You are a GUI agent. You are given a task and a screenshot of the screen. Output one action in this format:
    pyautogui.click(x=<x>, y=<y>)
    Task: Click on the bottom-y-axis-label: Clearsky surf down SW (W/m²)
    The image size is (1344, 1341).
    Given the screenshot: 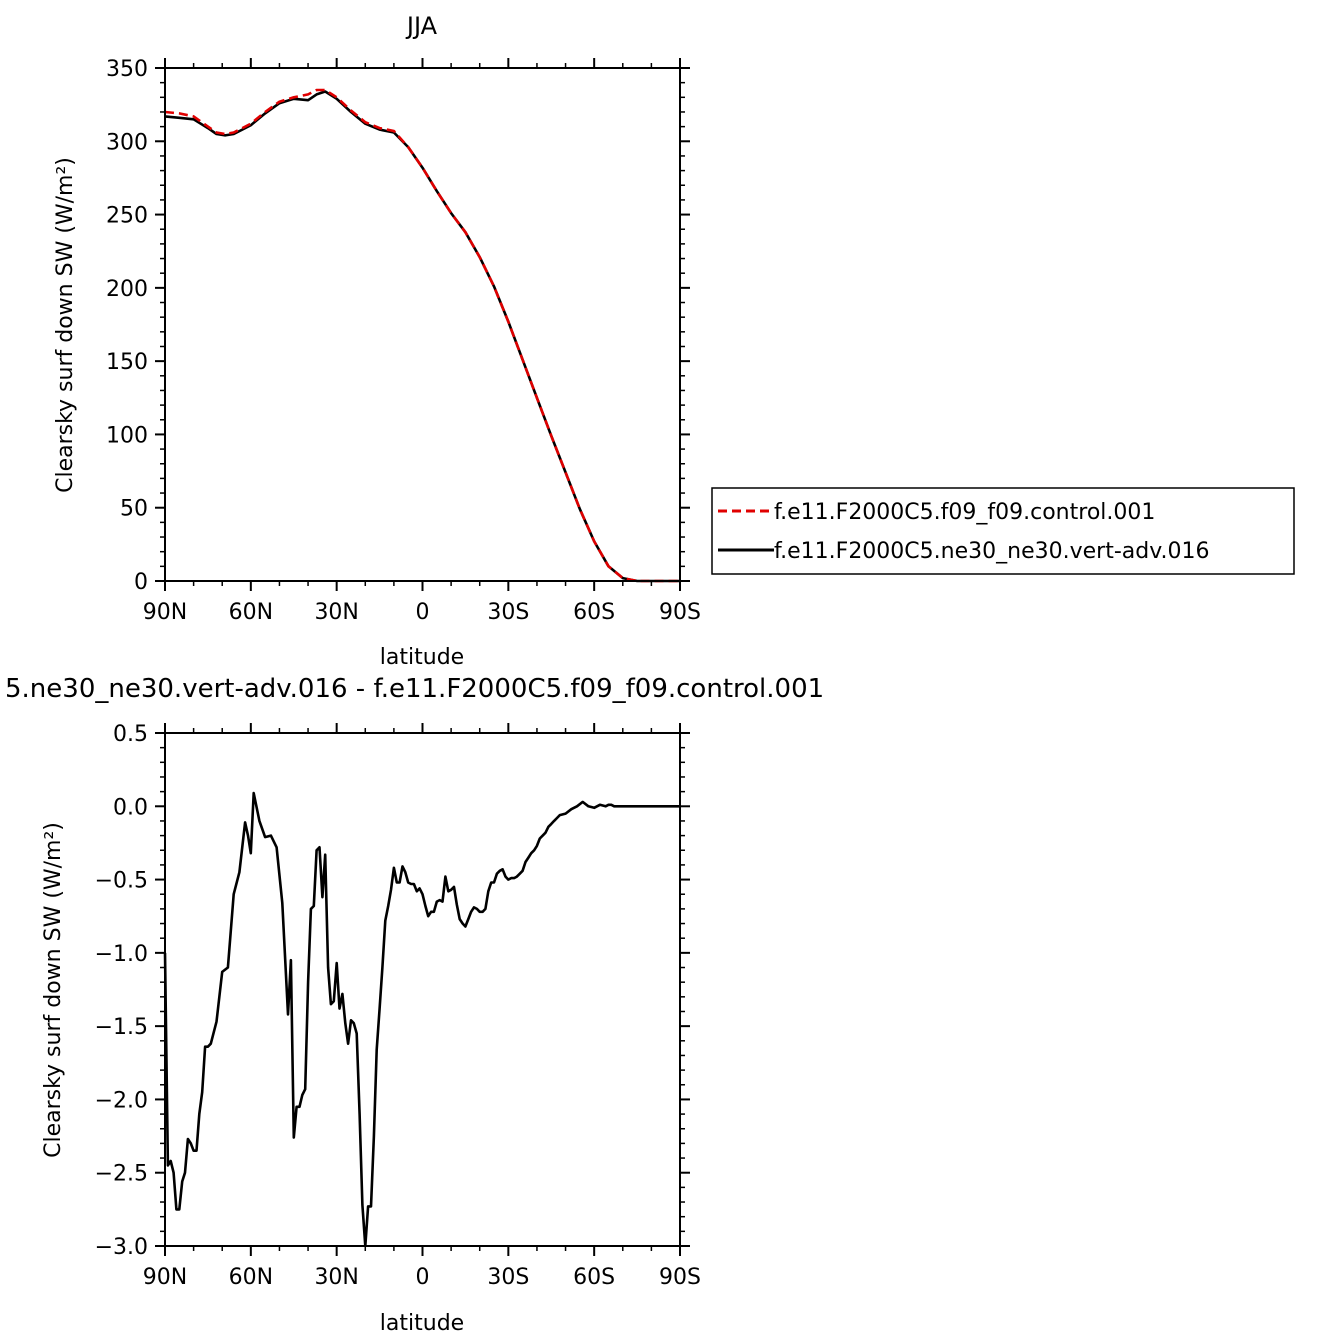 What is the action you would take?
    pyautogui.click(x=53, y=990)
    